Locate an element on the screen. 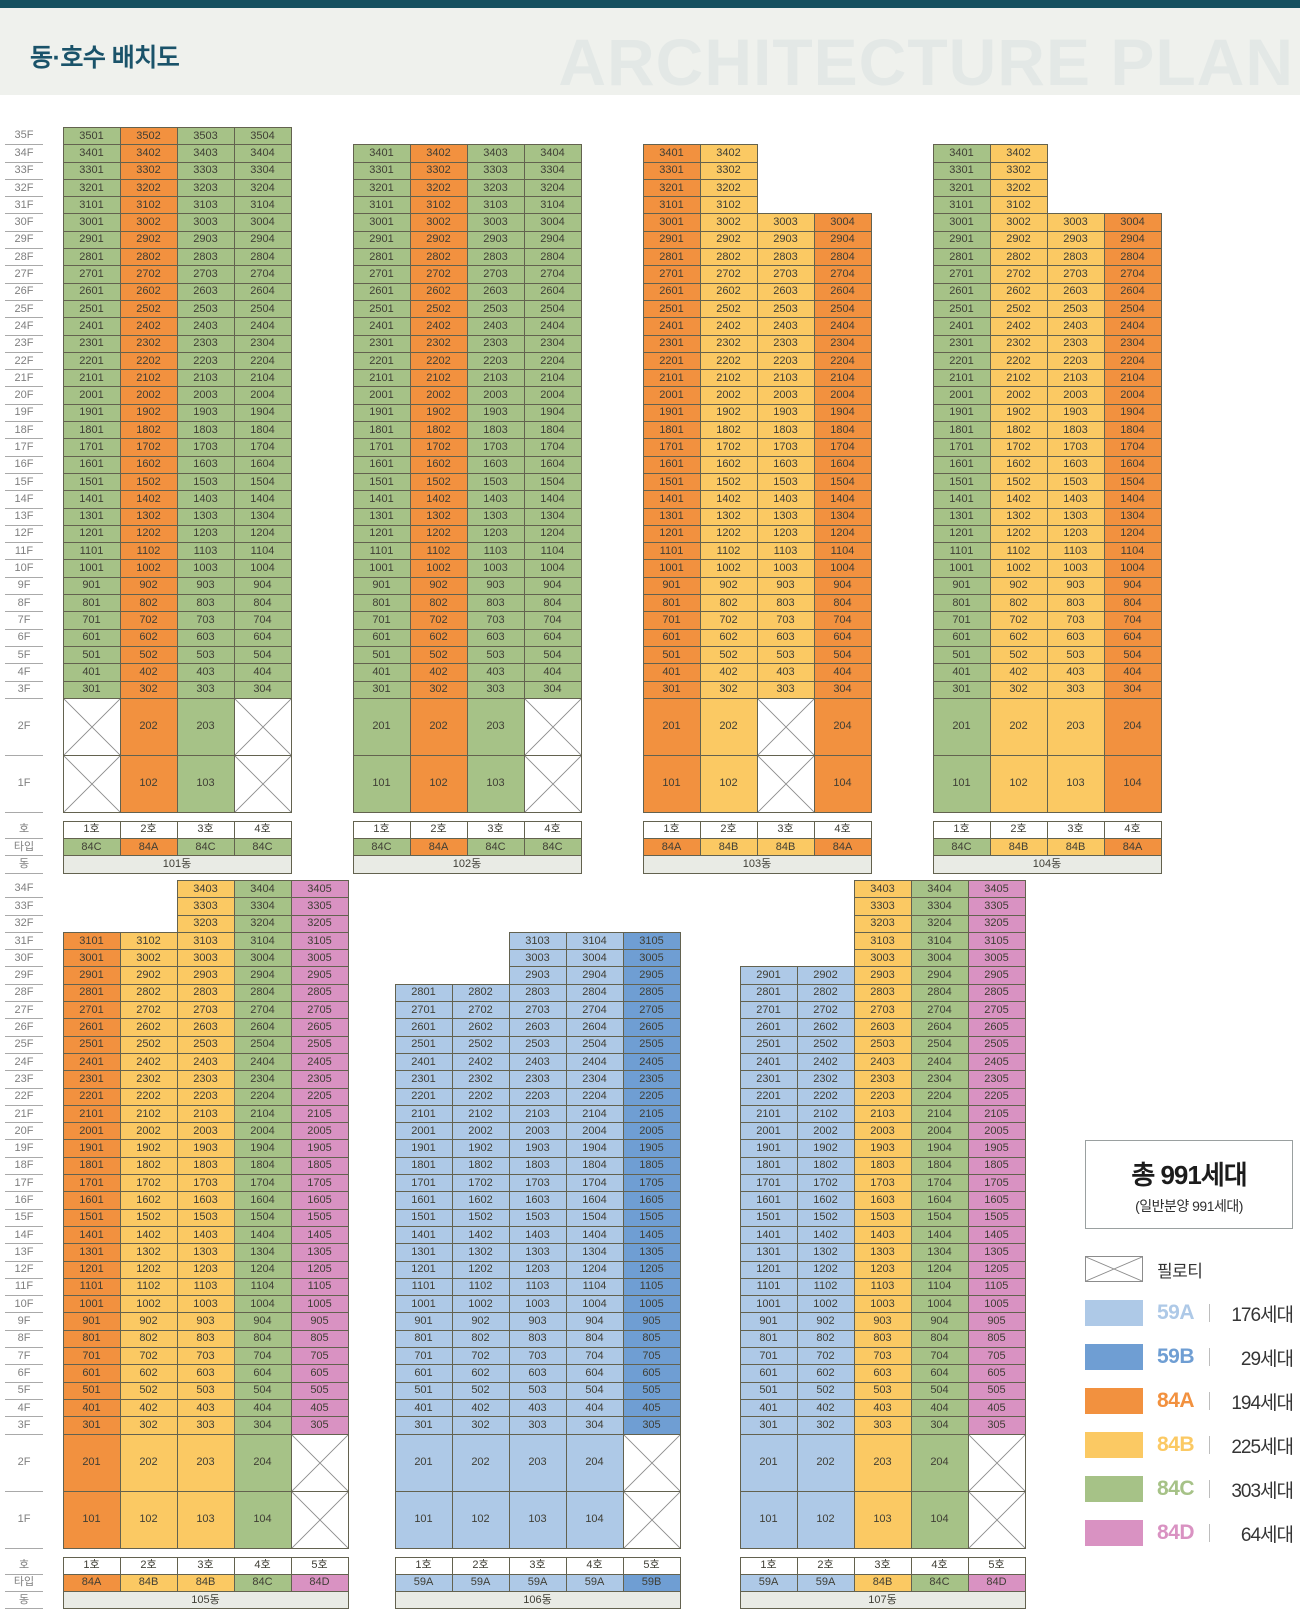 Image resolution: width=1300 pixels, height=1609 pixels. unit-cell: 2002 is located at coordinates (480, 1131).